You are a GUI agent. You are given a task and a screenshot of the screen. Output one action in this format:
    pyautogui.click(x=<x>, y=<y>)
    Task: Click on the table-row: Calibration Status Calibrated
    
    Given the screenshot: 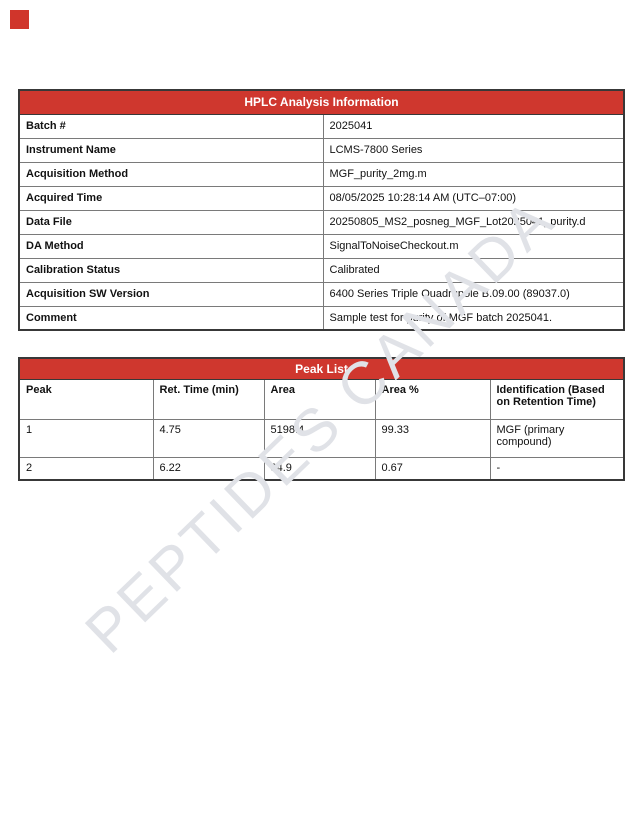 What is the action you would take?
    pyautogui.click(x=321, y=270)
    